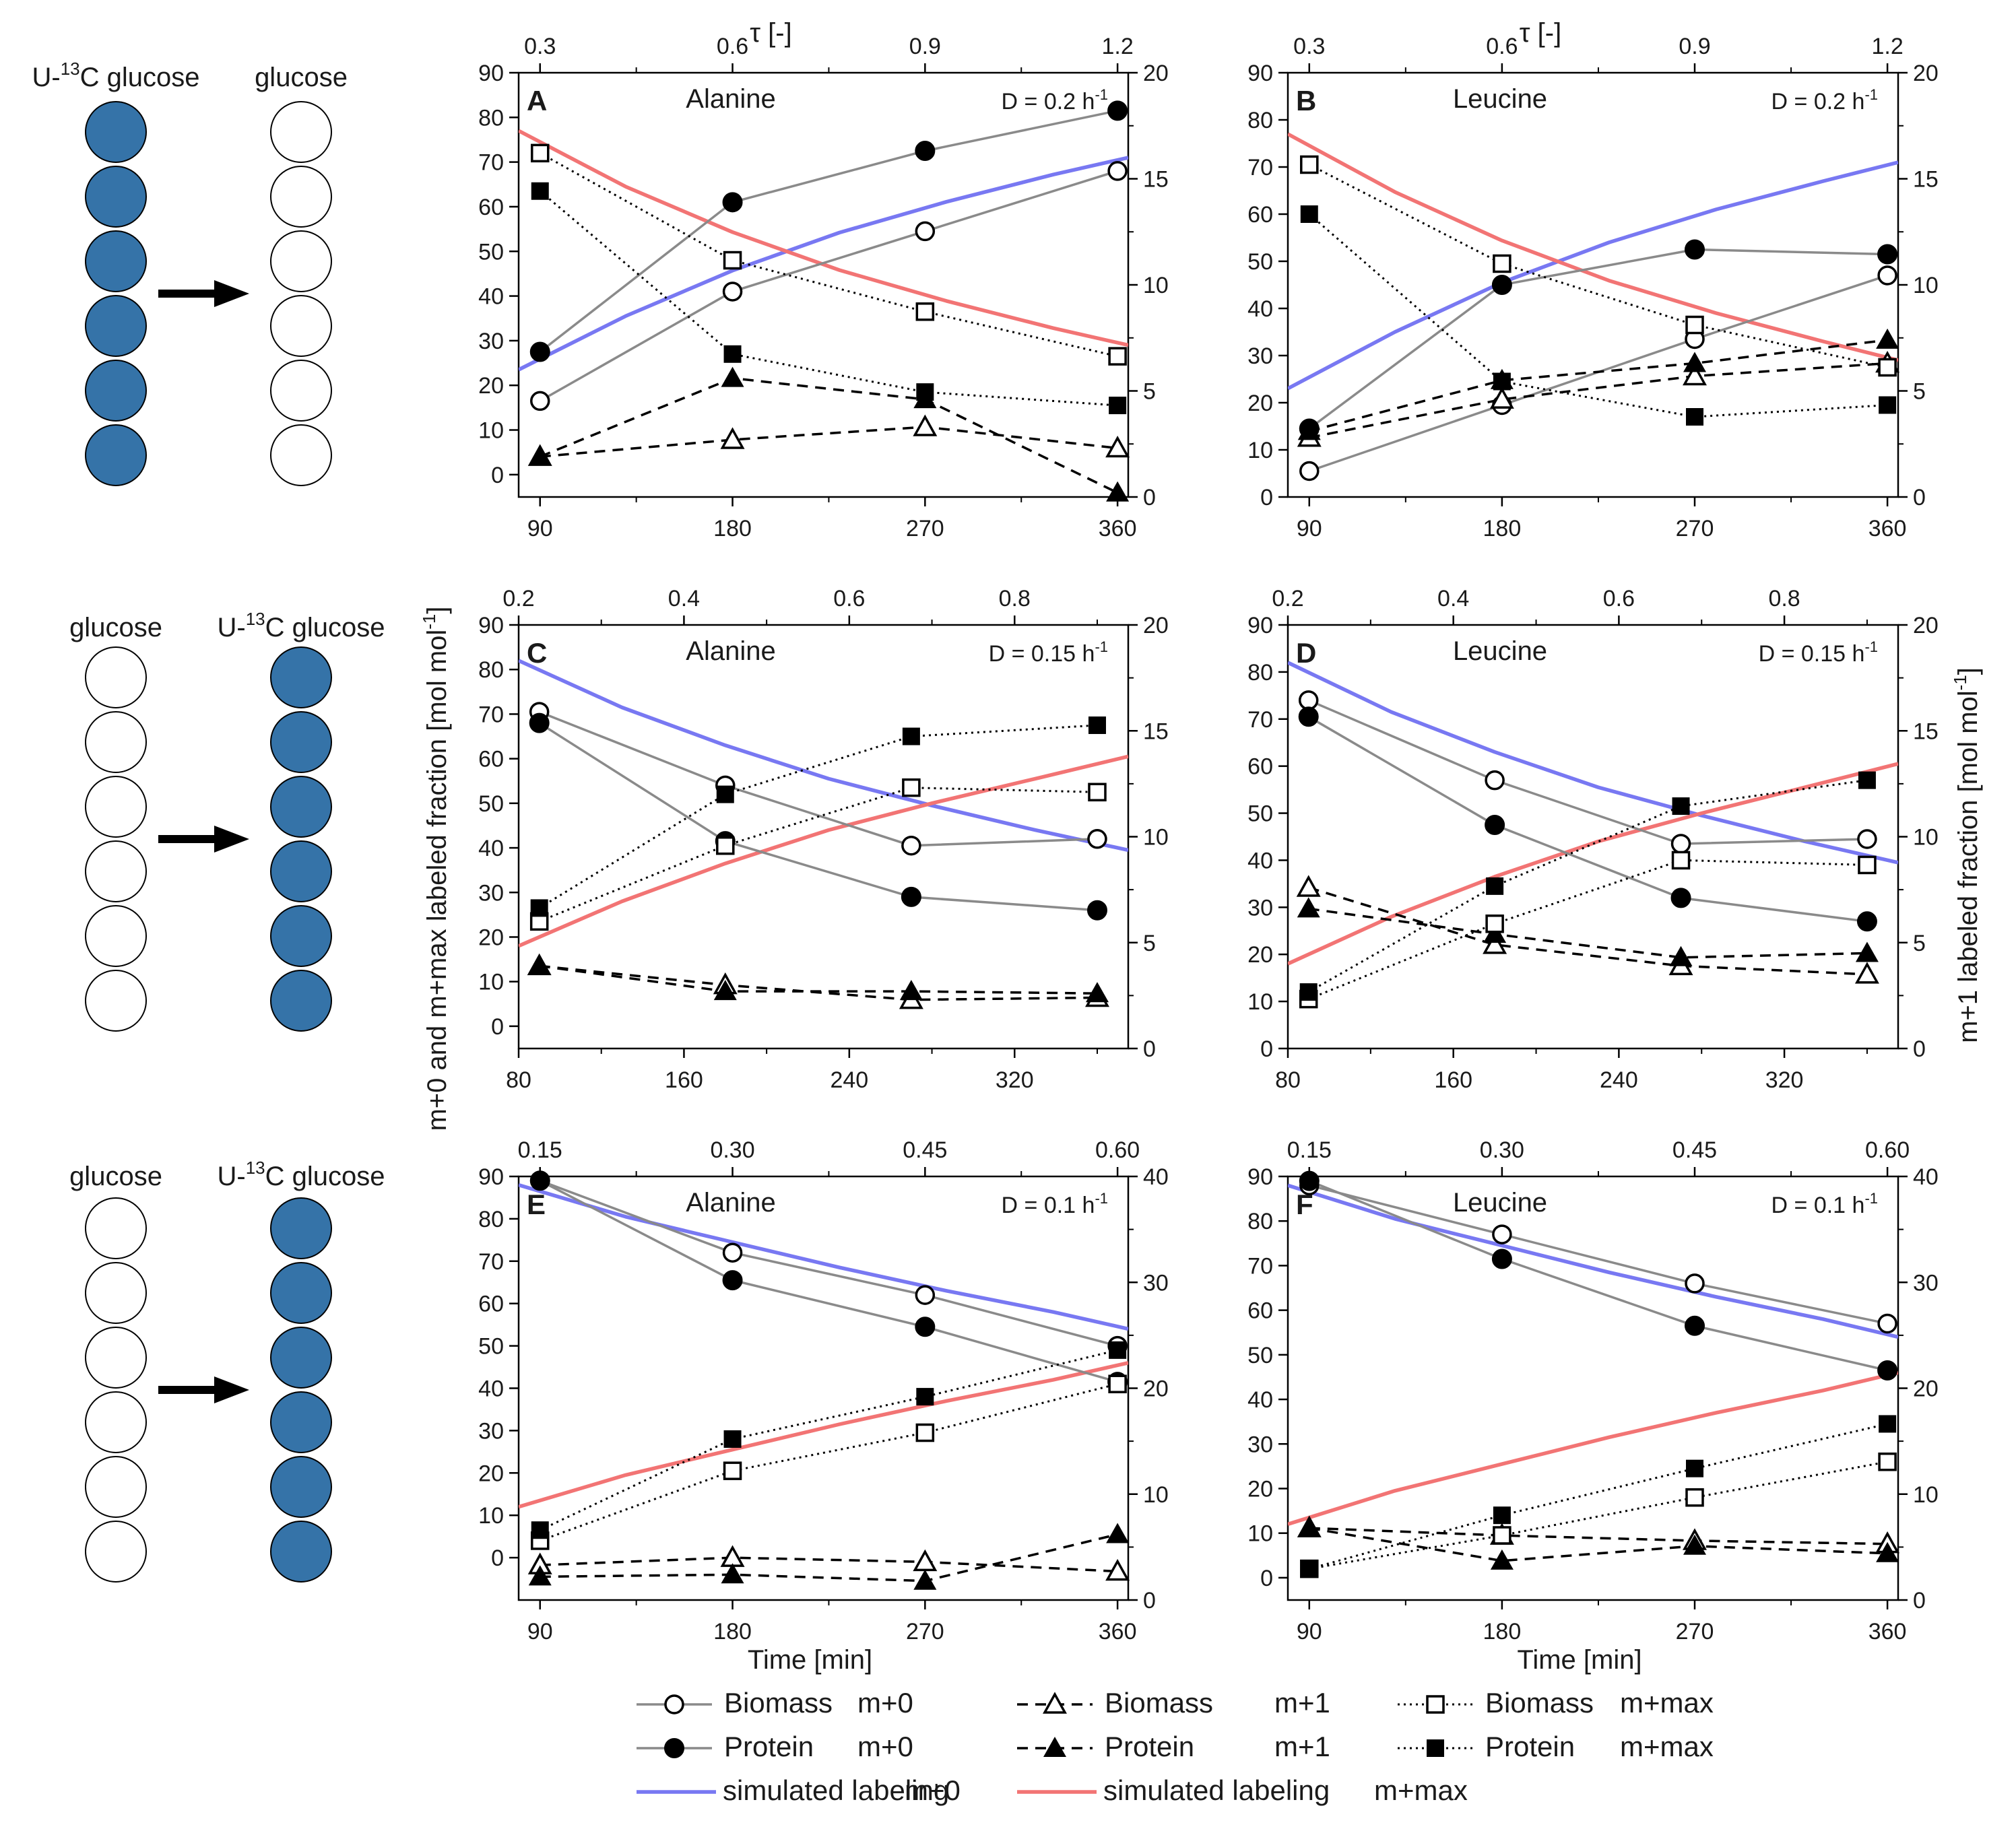  Describe the element at coordinates (1287, 598) in the screenshot. I see `top-tick-label: 0.2` at that location.